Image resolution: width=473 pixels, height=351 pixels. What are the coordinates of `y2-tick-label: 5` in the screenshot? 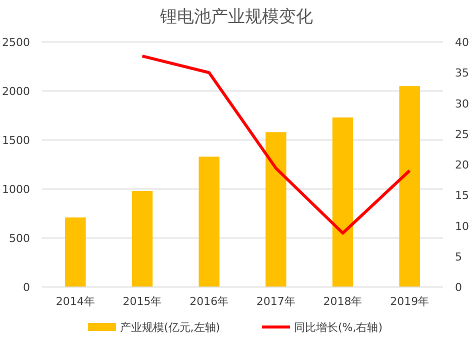 It's located at (458, 257).